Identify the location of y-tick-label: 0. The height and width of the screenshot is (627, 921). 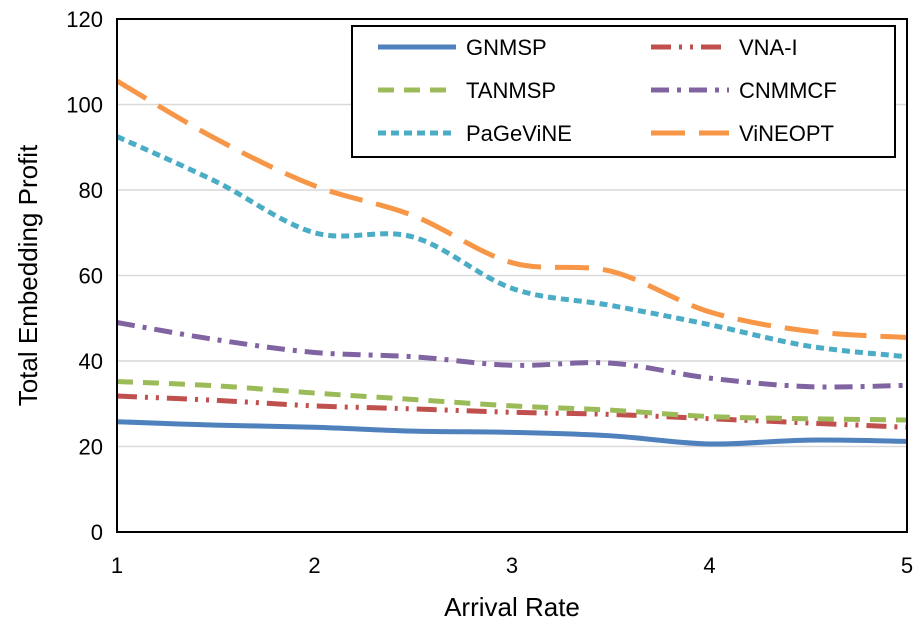
(97, 532).